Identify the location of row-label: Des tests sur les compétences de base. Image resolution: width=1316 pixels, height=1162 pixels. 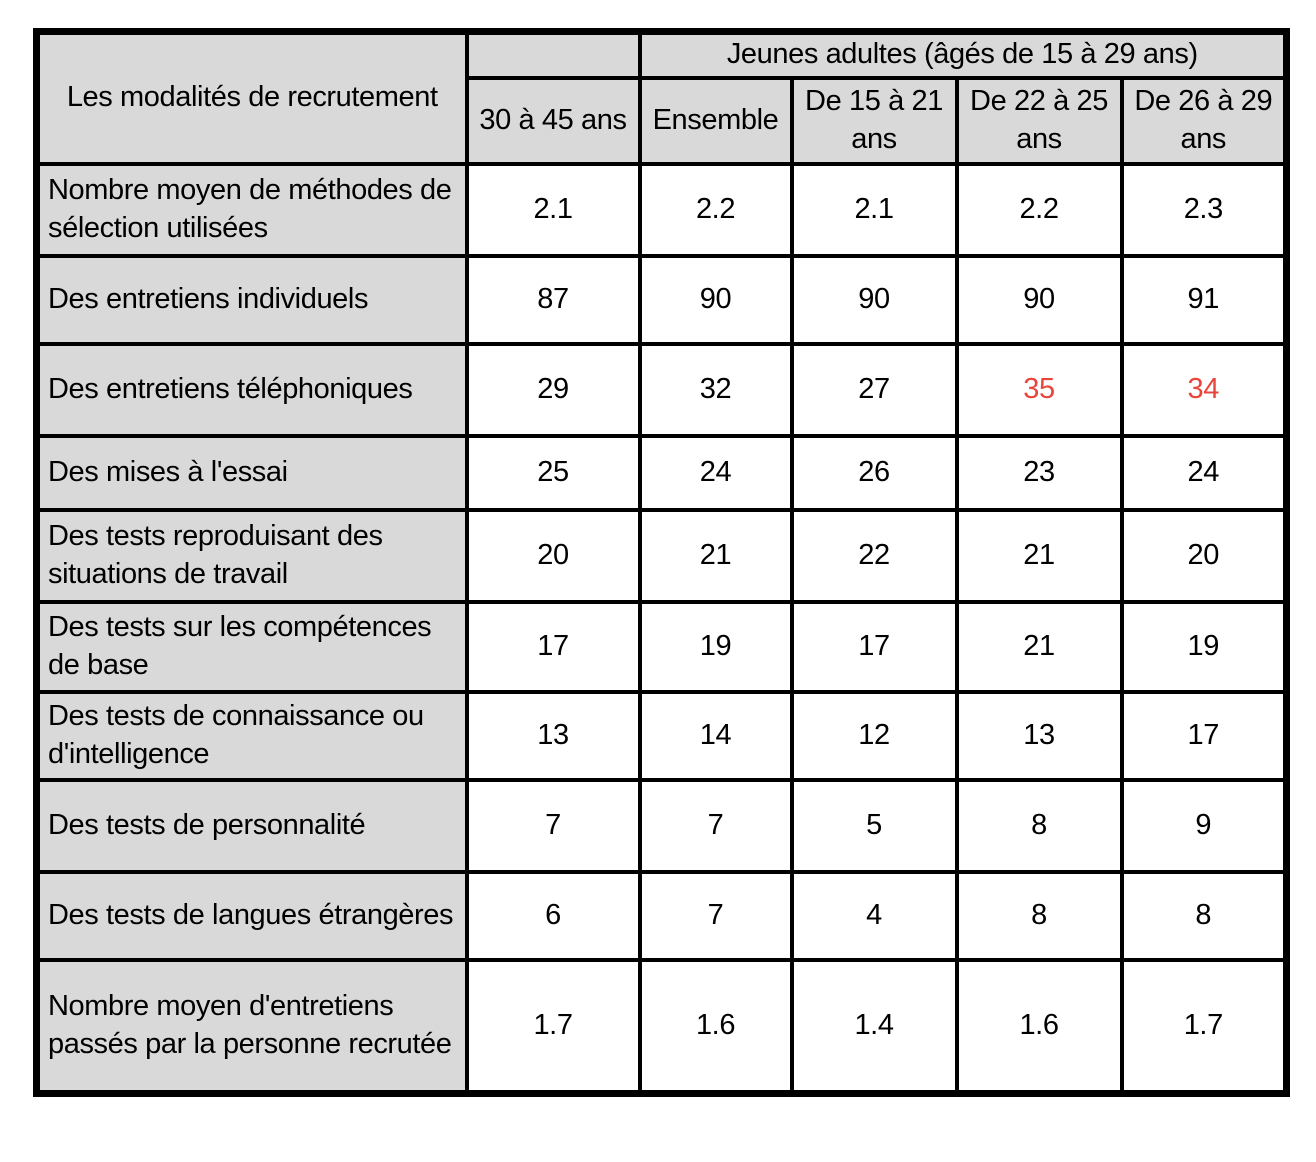
(251, 646).